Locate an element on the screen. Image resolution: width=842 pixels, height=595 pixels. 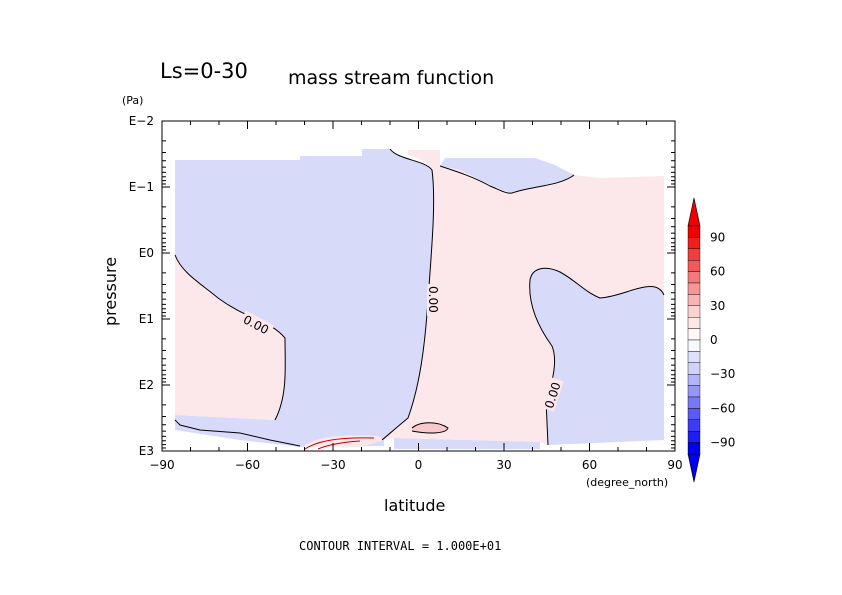
x-tick-label: 90 is located at coordinates (674, 465).